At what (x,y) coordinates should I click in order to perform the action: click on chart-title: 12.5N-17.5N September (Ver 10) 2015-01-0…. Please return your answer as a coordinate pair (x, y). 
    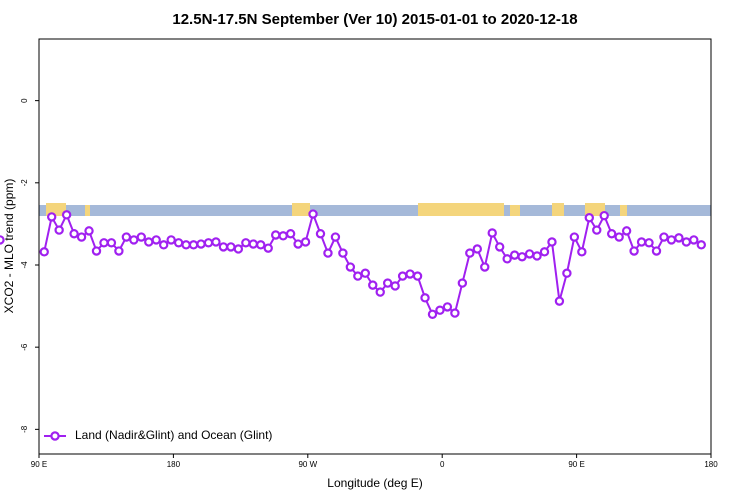
    Looking at the image, I should click on (374, 19).